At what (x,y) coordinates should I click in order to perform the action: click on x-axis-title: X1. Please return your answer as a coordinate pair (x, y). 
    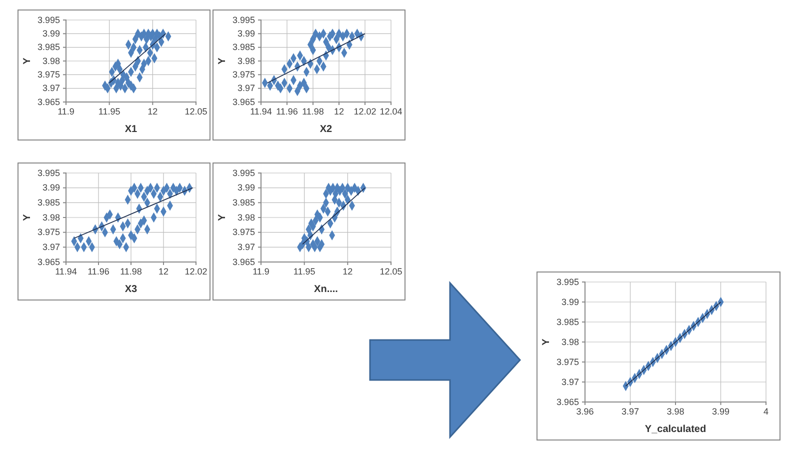
    Looking at the image, I should click on (131, 129).